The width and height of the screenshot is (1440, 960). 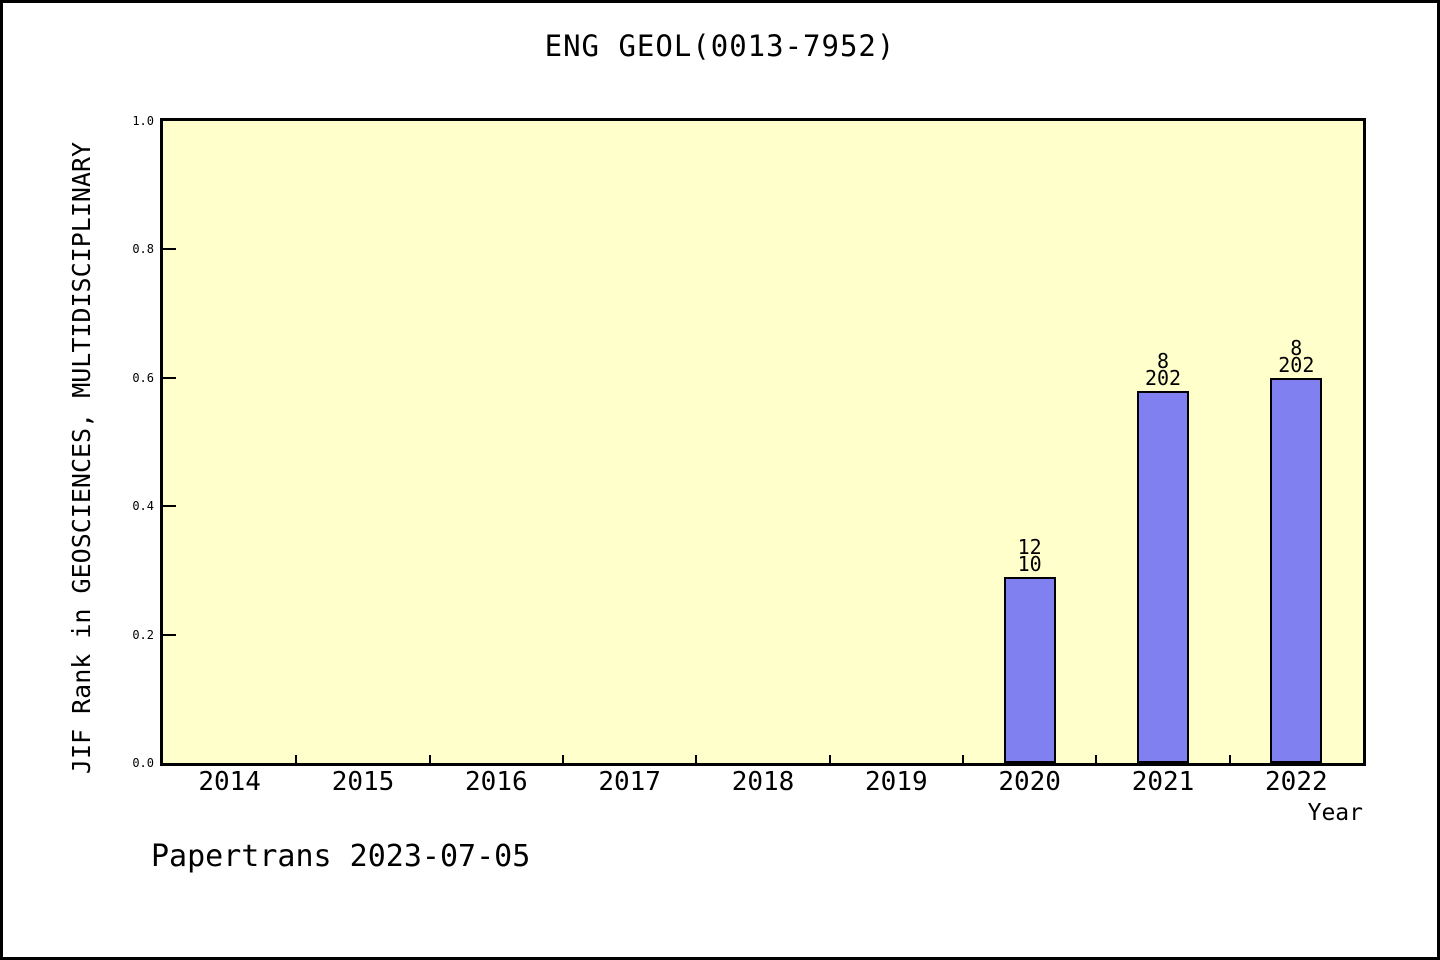 What do you see at coordinates (143, 506) in the screenshot?
I see `y-tick-label: 0.4` at bounding box center [143, 506].